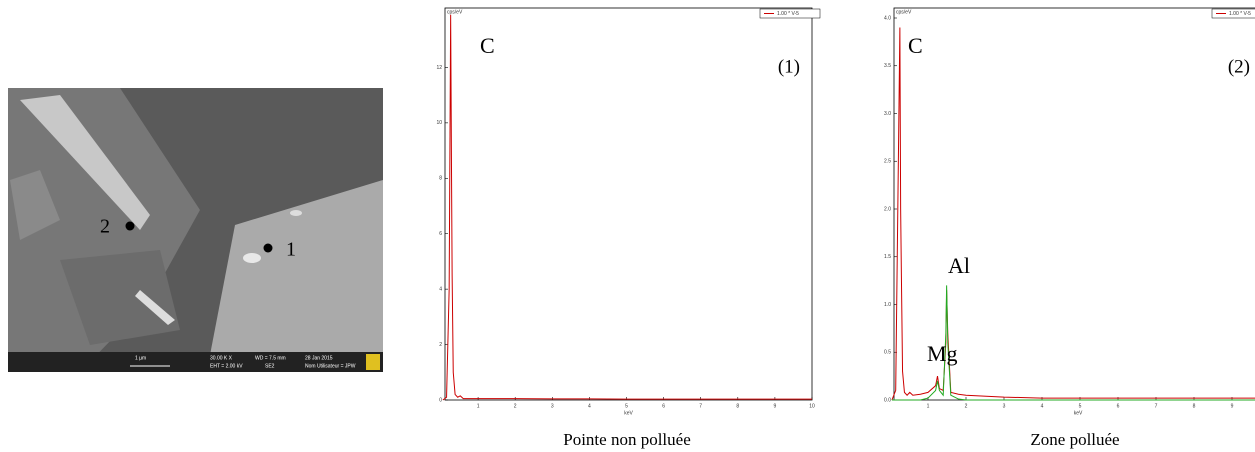 Image resolution: width=1255 pixels, height=452 pixels. I want to click on panel-tag: (2), so click(1239, 66).